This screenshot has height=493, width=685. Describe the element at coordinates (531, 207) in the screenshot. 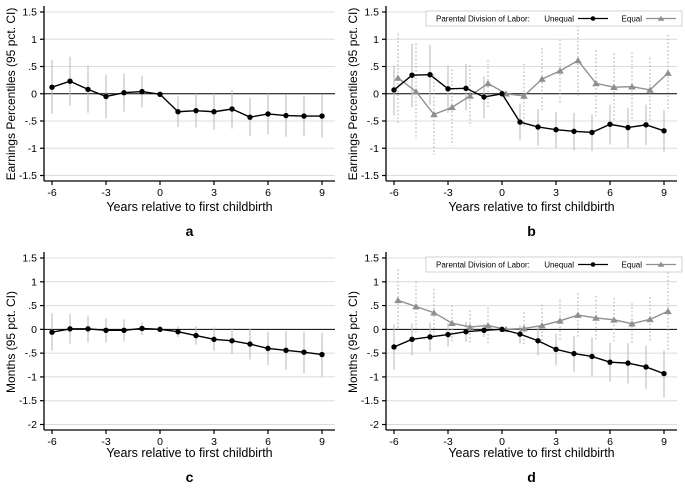

I see `x-axis-label-b: Years relative to first childbirth` at that location.